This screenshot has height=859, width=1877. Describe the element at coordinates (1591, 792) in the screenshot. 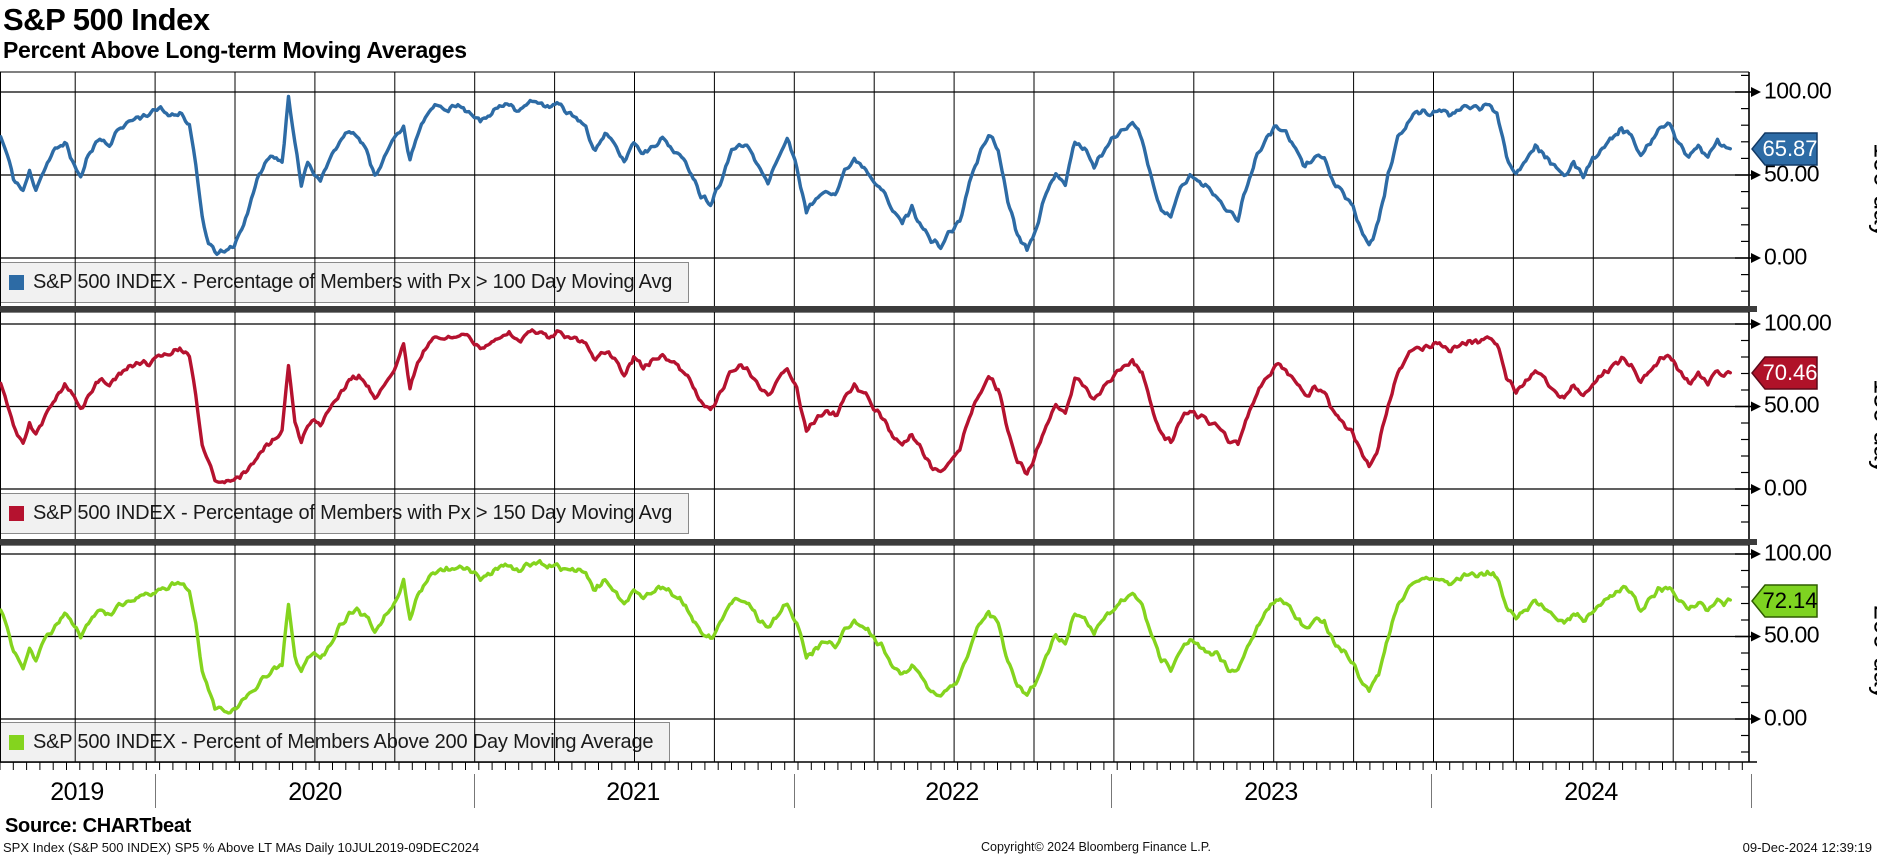

I see `xtick-2024: 2024` at that location.